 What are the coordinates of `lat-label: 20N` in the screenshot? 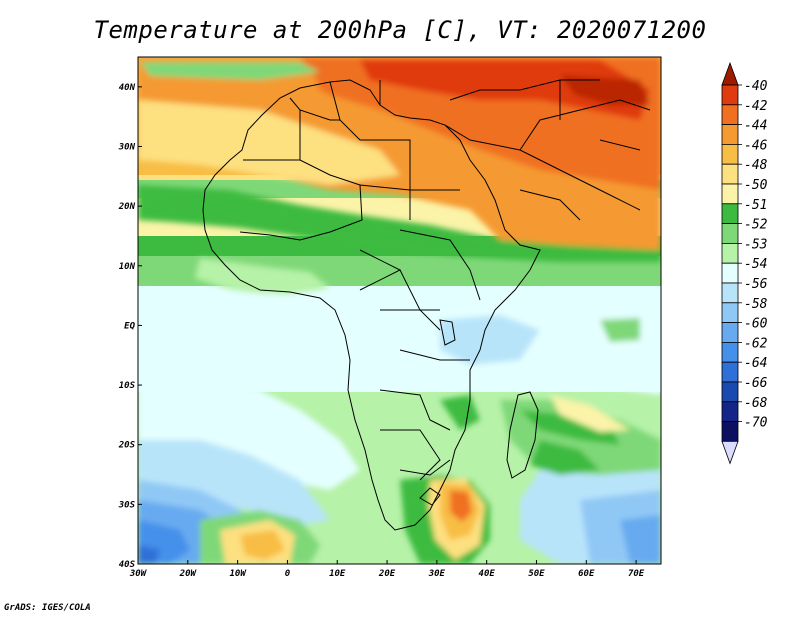 It's located at (127, 207).